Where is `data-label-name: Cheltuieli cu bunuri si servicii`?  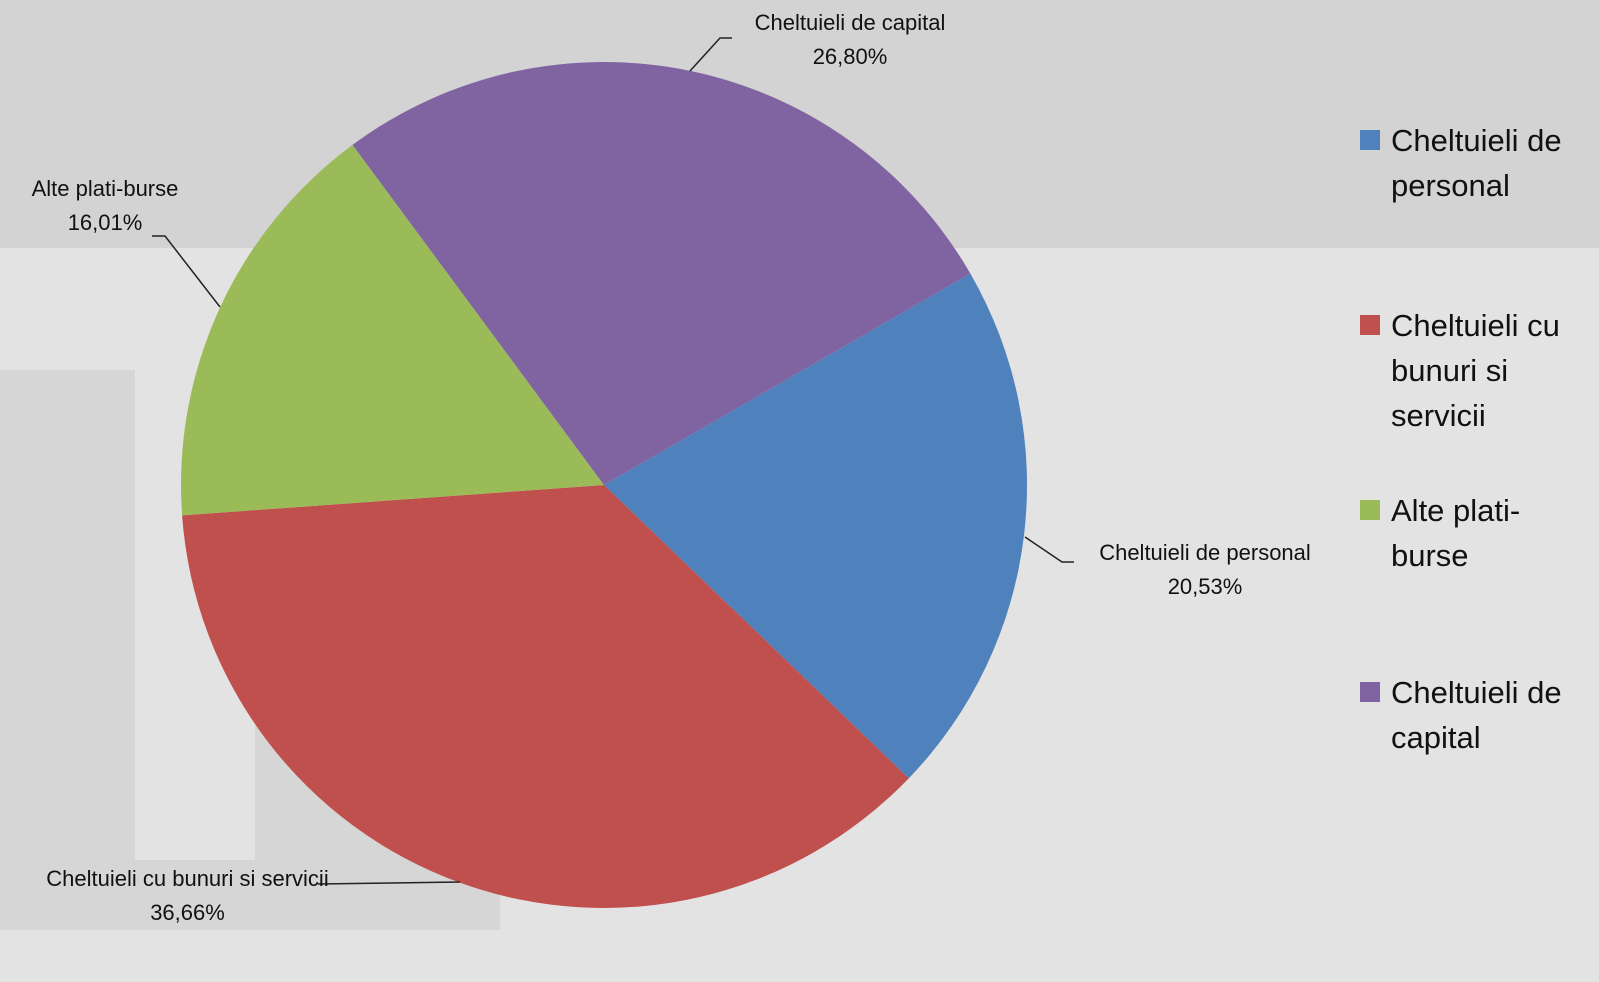 data-label-name: Cheltuieli cu bunuri si servicii is located at coordinates (187, 878).